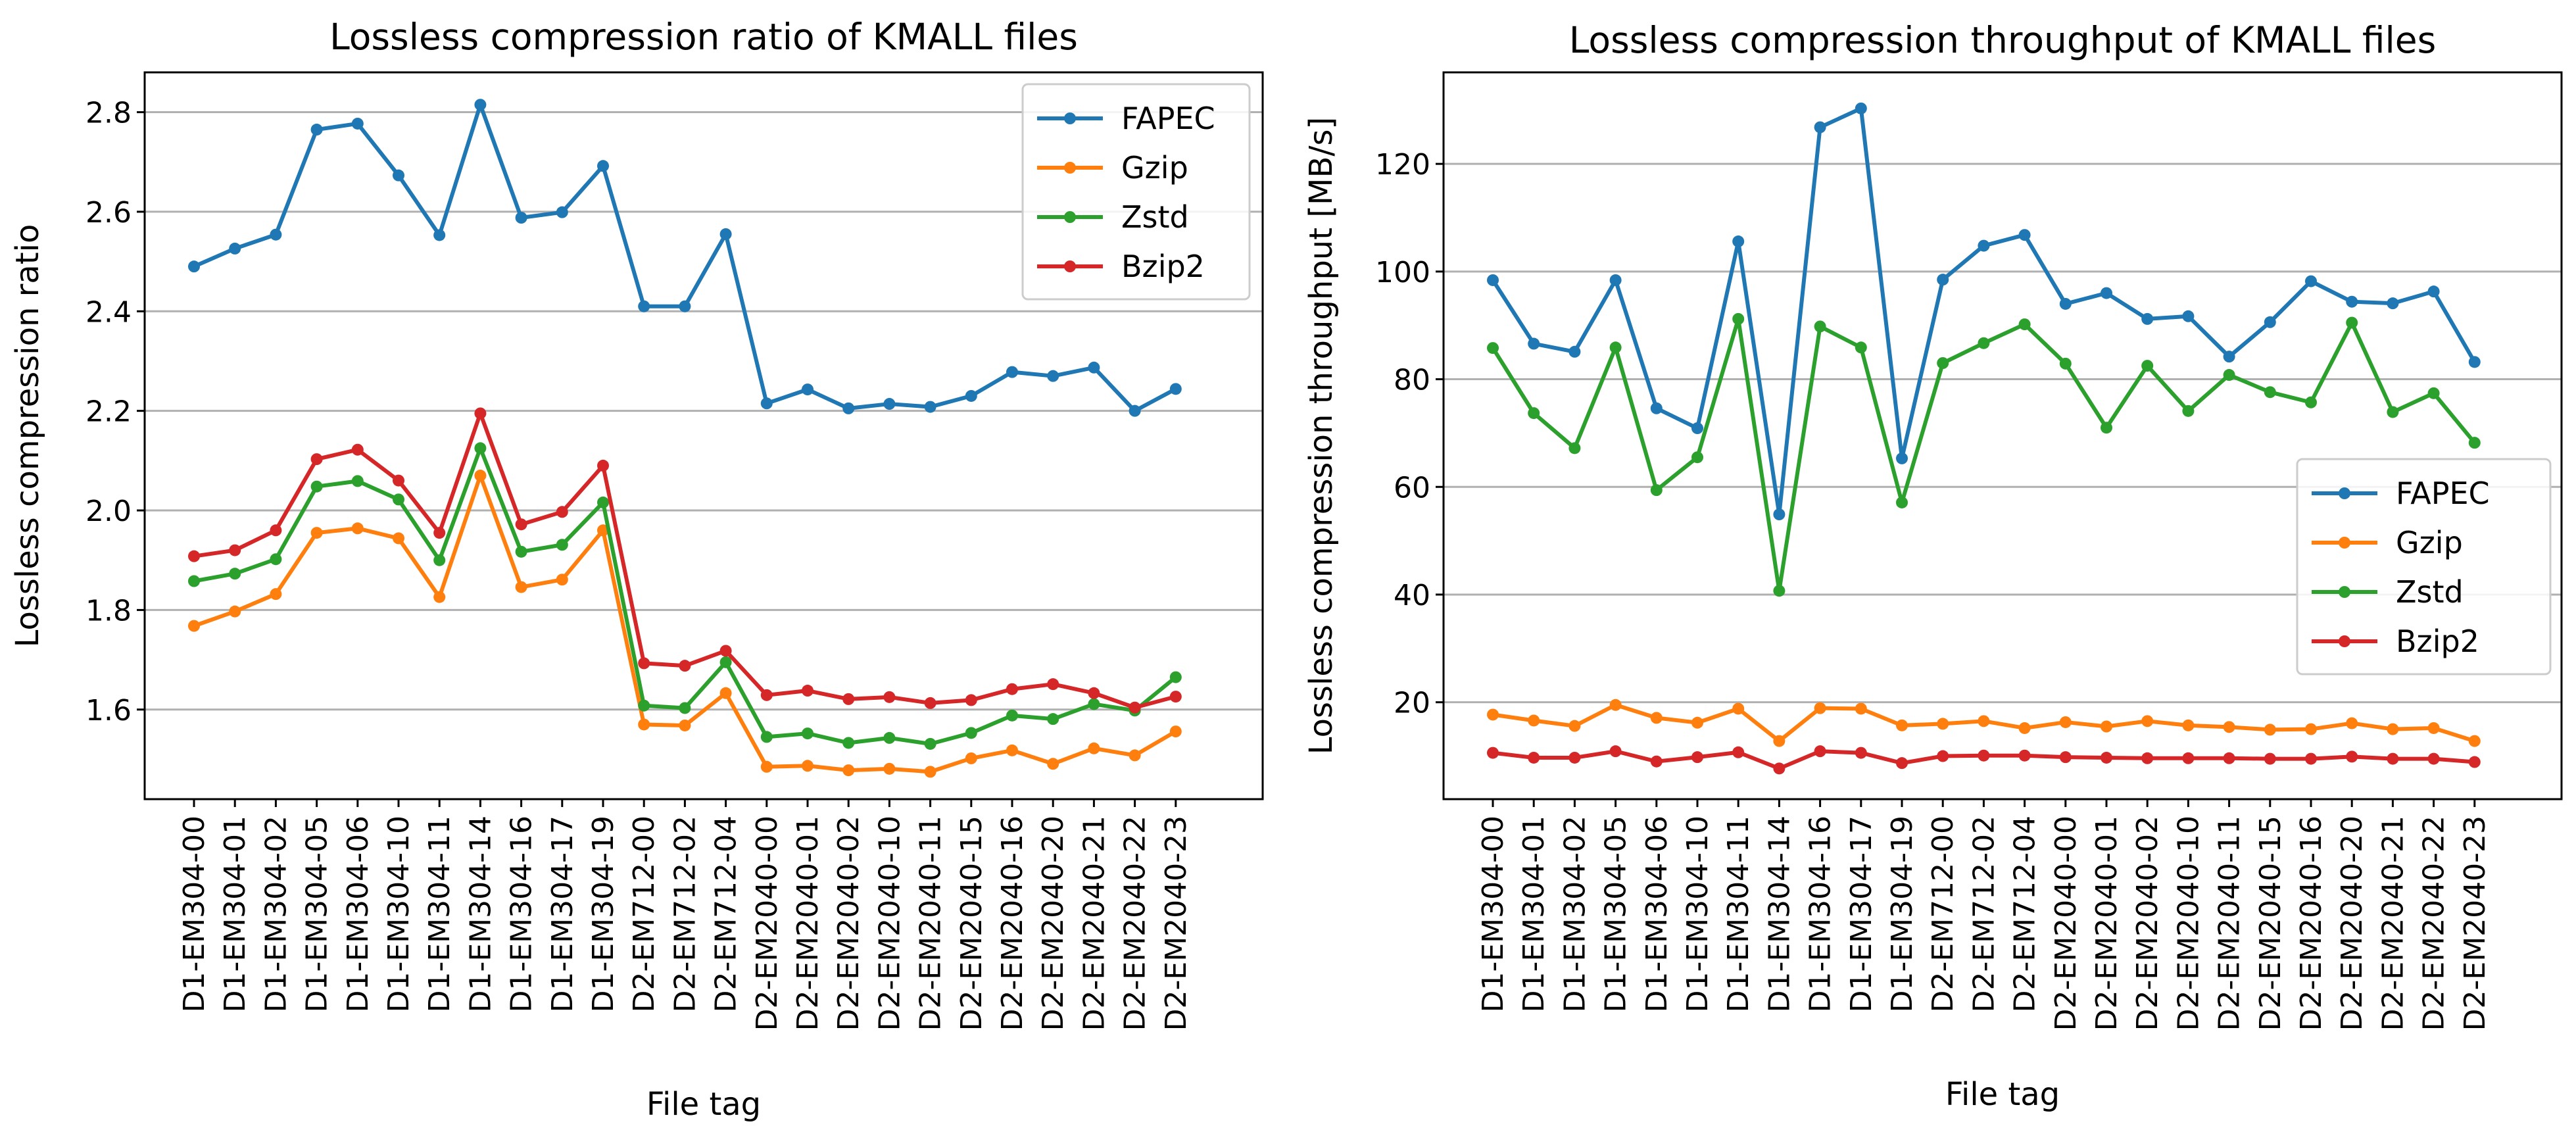  Describe the element at coordinates (562, 914) in the screenshot. I see `x-tick-label: D1-EM304-17` at that location.